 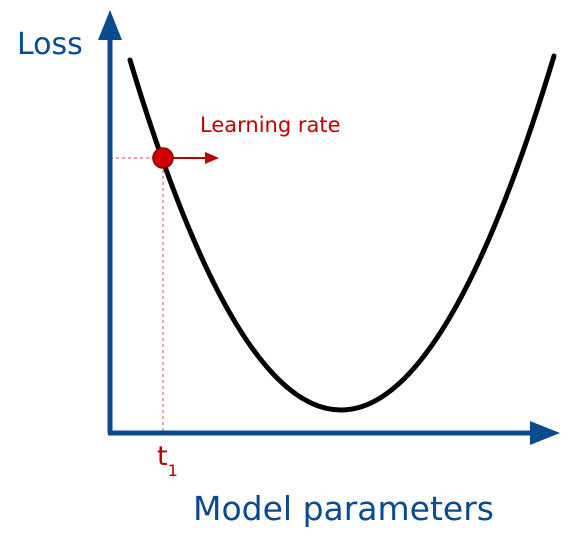 I want to click on x-axis-label: Model parameters, so click(x=343, y=508).